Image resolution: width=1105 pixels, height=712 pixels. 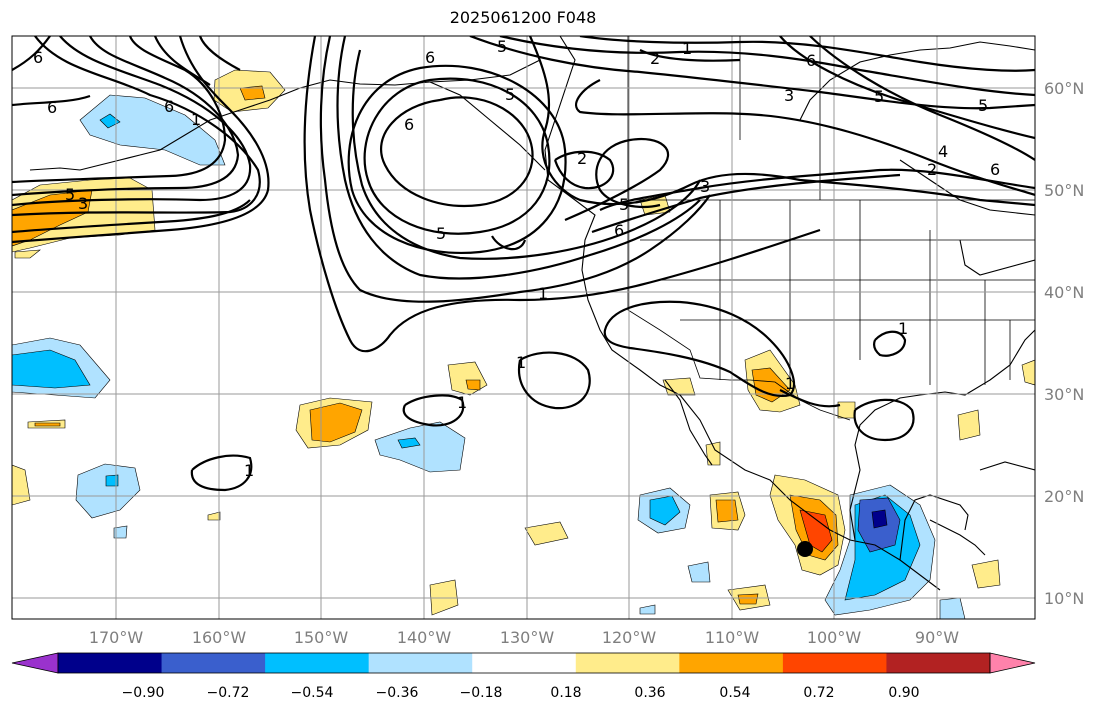 What do you see at coordinates (1064, 496) in the screenshot?
I see `lat-label: 20°N` at bounding box center [1064, 496].